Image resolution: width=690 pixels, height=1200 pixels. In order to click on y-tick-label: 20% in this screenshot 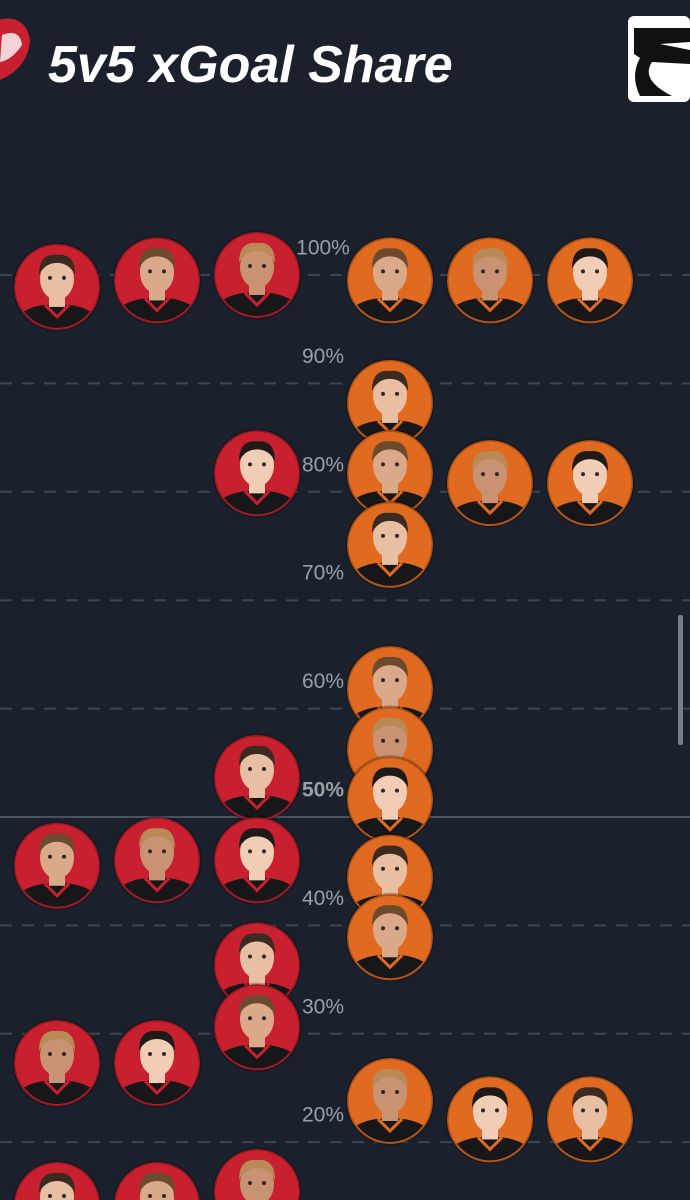, I will do `click(323, 1115)`.